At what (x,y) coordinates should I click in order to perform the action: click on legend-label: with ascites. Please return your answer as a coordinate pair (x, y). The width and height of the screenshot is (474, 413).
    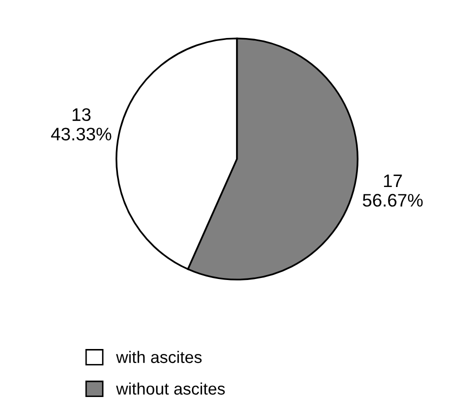
    Looking at the image, I should click on (159, 357).